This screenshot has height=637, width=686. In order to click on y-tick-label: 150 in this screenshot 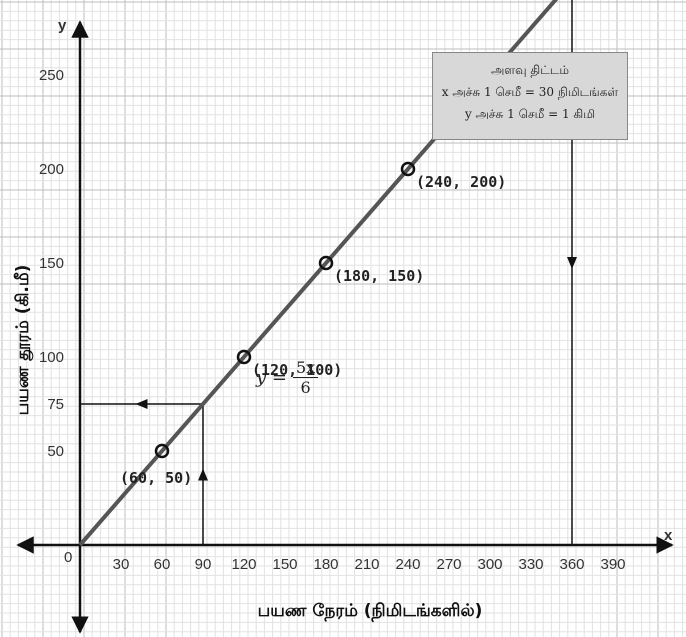, I will do `click(51, 263)`.